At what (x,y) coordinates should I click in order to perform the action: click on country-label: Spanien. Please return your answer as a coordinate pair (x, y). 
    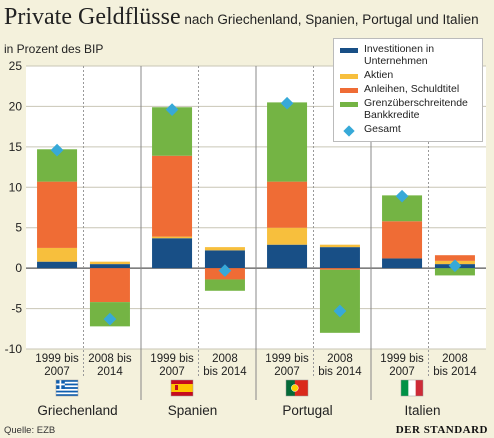
    Looking at the image, I should click on (193, 410).